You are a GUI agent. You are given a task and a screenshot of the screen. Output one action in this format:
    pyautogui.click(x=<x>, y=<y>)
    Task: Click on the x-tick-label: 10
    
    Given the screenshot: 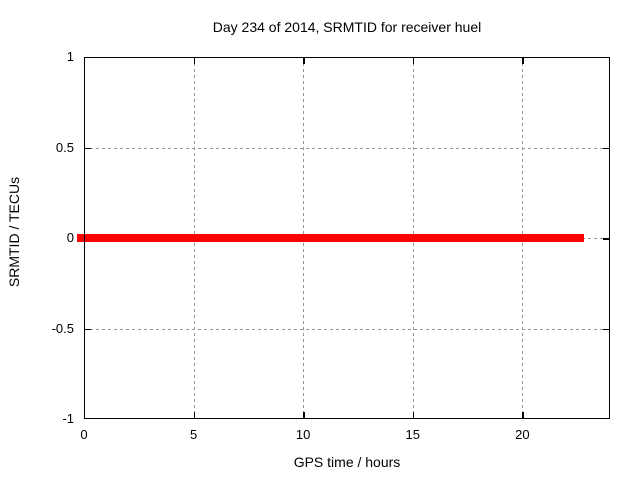 What is the action you would take?
    pyautogui.click(x=303, y=434)
    